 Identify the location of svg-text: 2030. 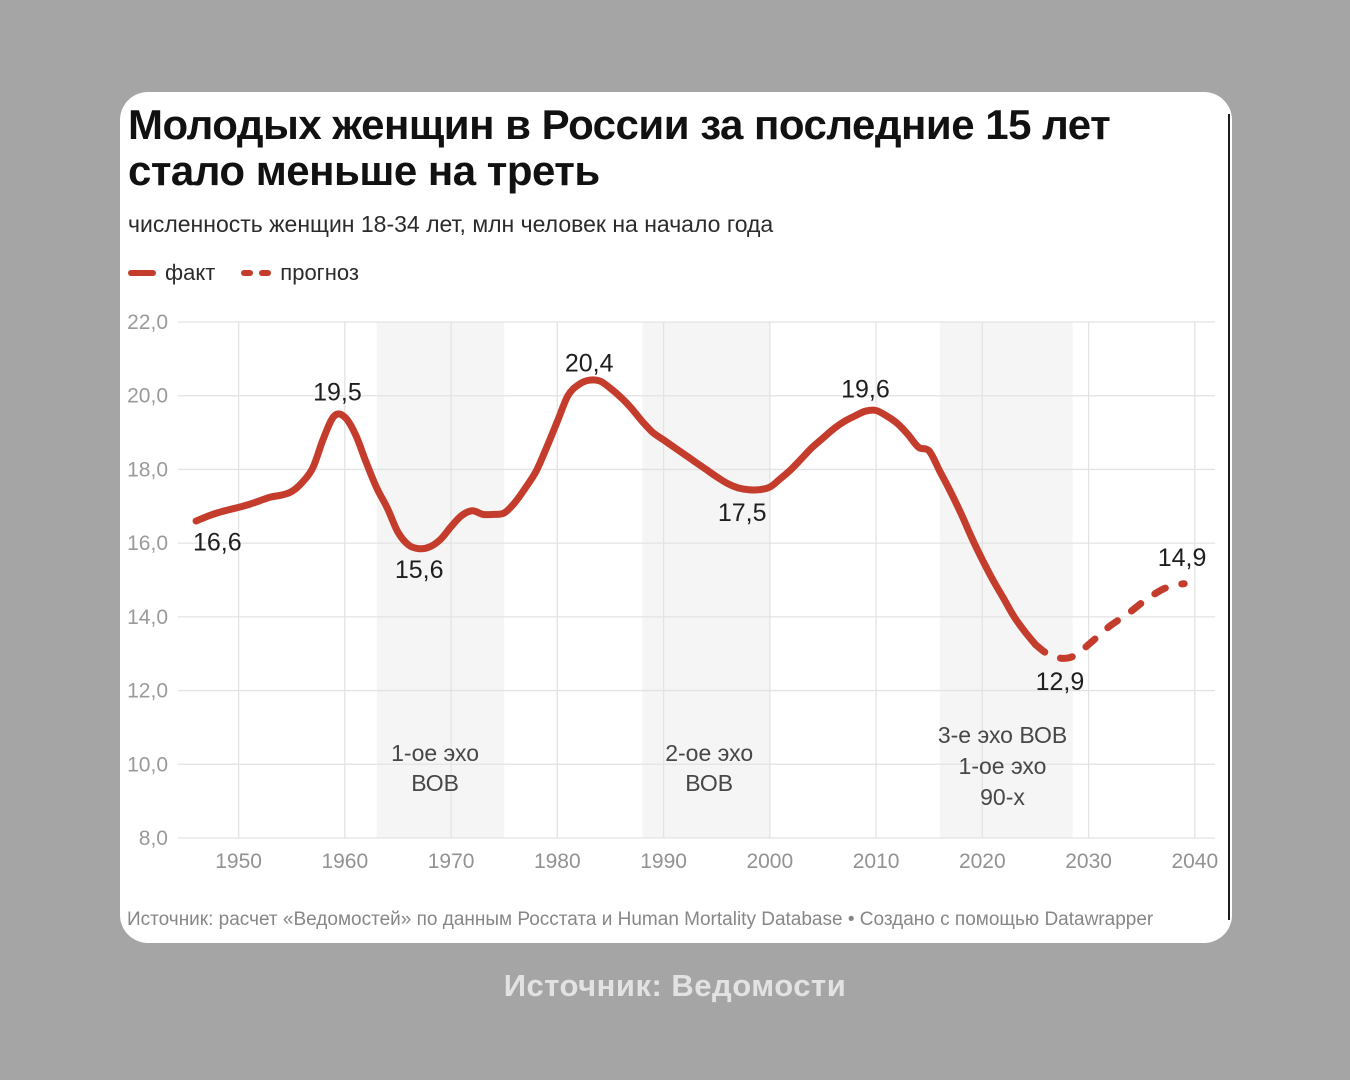
(1088, 861).